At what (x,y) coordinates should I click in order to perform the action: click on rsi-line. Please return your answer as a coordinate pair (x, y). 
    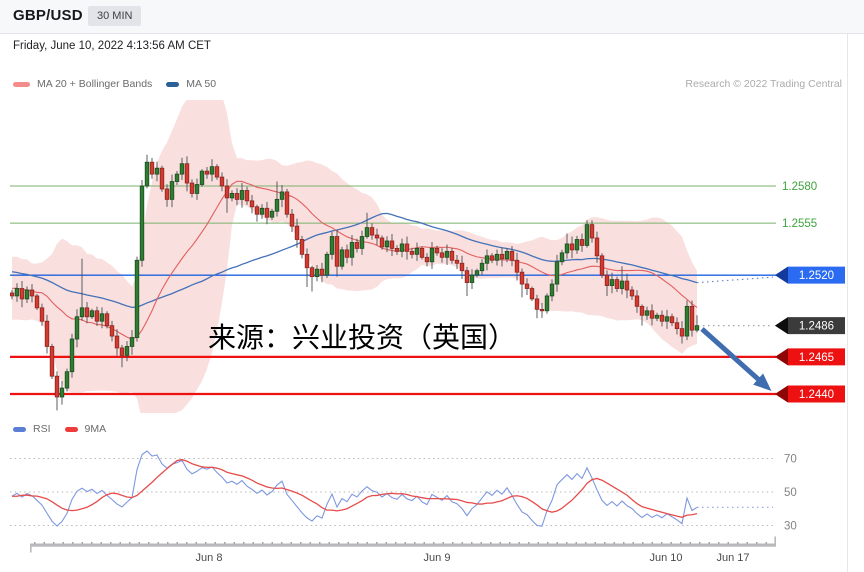
    Looking at the image, I should click on (354, 488).